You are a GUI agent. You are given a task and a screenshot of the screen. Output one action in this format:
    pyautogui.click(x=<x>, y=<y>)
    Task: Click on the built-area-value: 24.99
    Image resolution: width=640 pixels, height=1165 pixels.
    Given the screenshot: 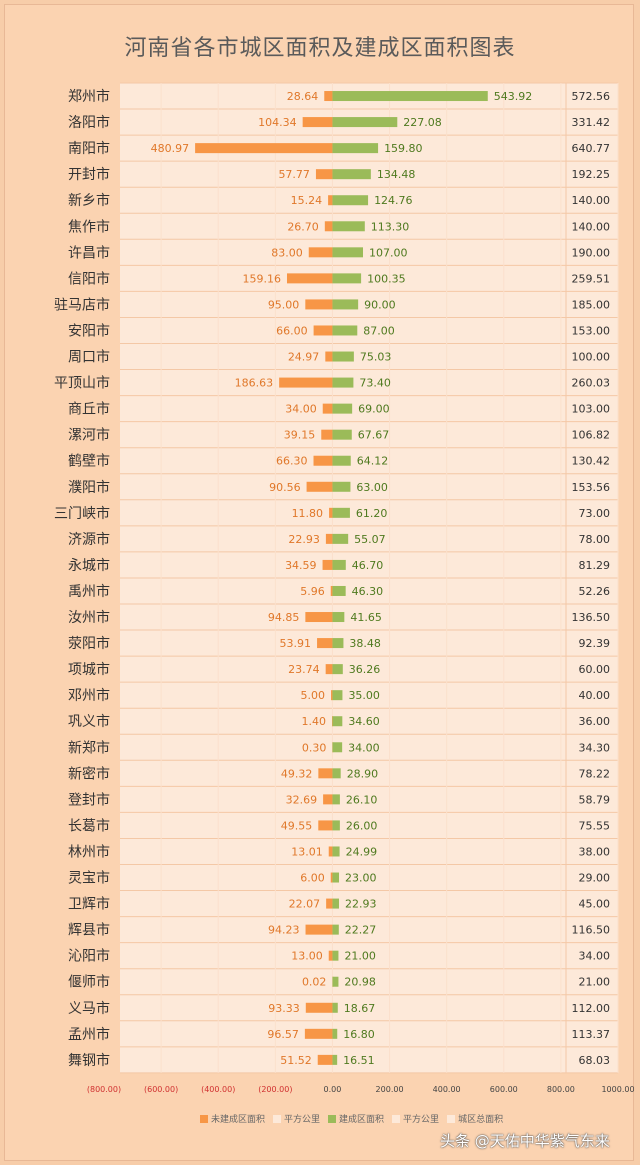 What is the action you would take?
    pyautogui.click(x=362, y=851)
    